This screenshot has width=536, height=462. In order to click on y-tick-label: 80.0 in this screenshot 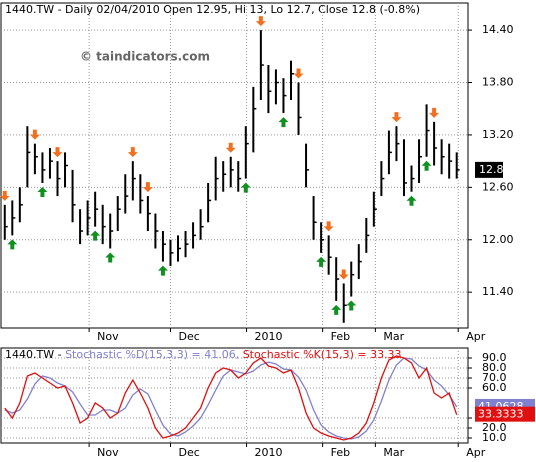, I will do `click(494, 367)`.